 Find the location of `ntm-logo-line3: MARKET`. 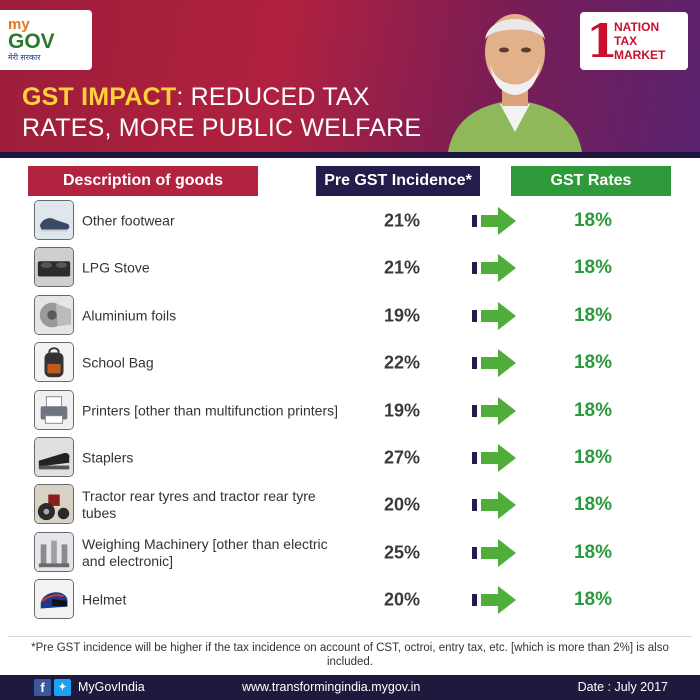

ntm-logo-line3: MARKET is located at coordinates (640, 55).